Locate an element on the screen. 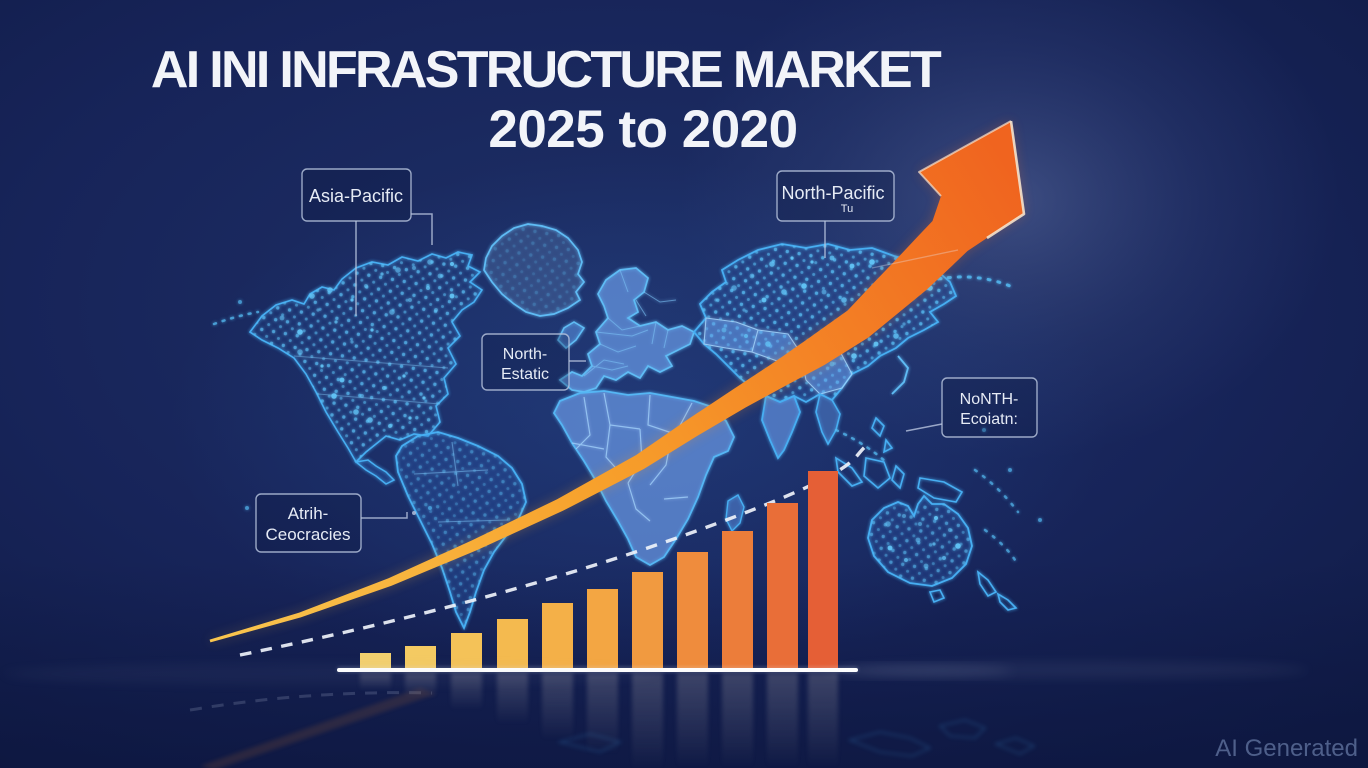 The height and width of the screenshot is (768, 1368). svg-text: AI INI INFRASTRUCTURE MARKET is located at coordinates (546, 70).